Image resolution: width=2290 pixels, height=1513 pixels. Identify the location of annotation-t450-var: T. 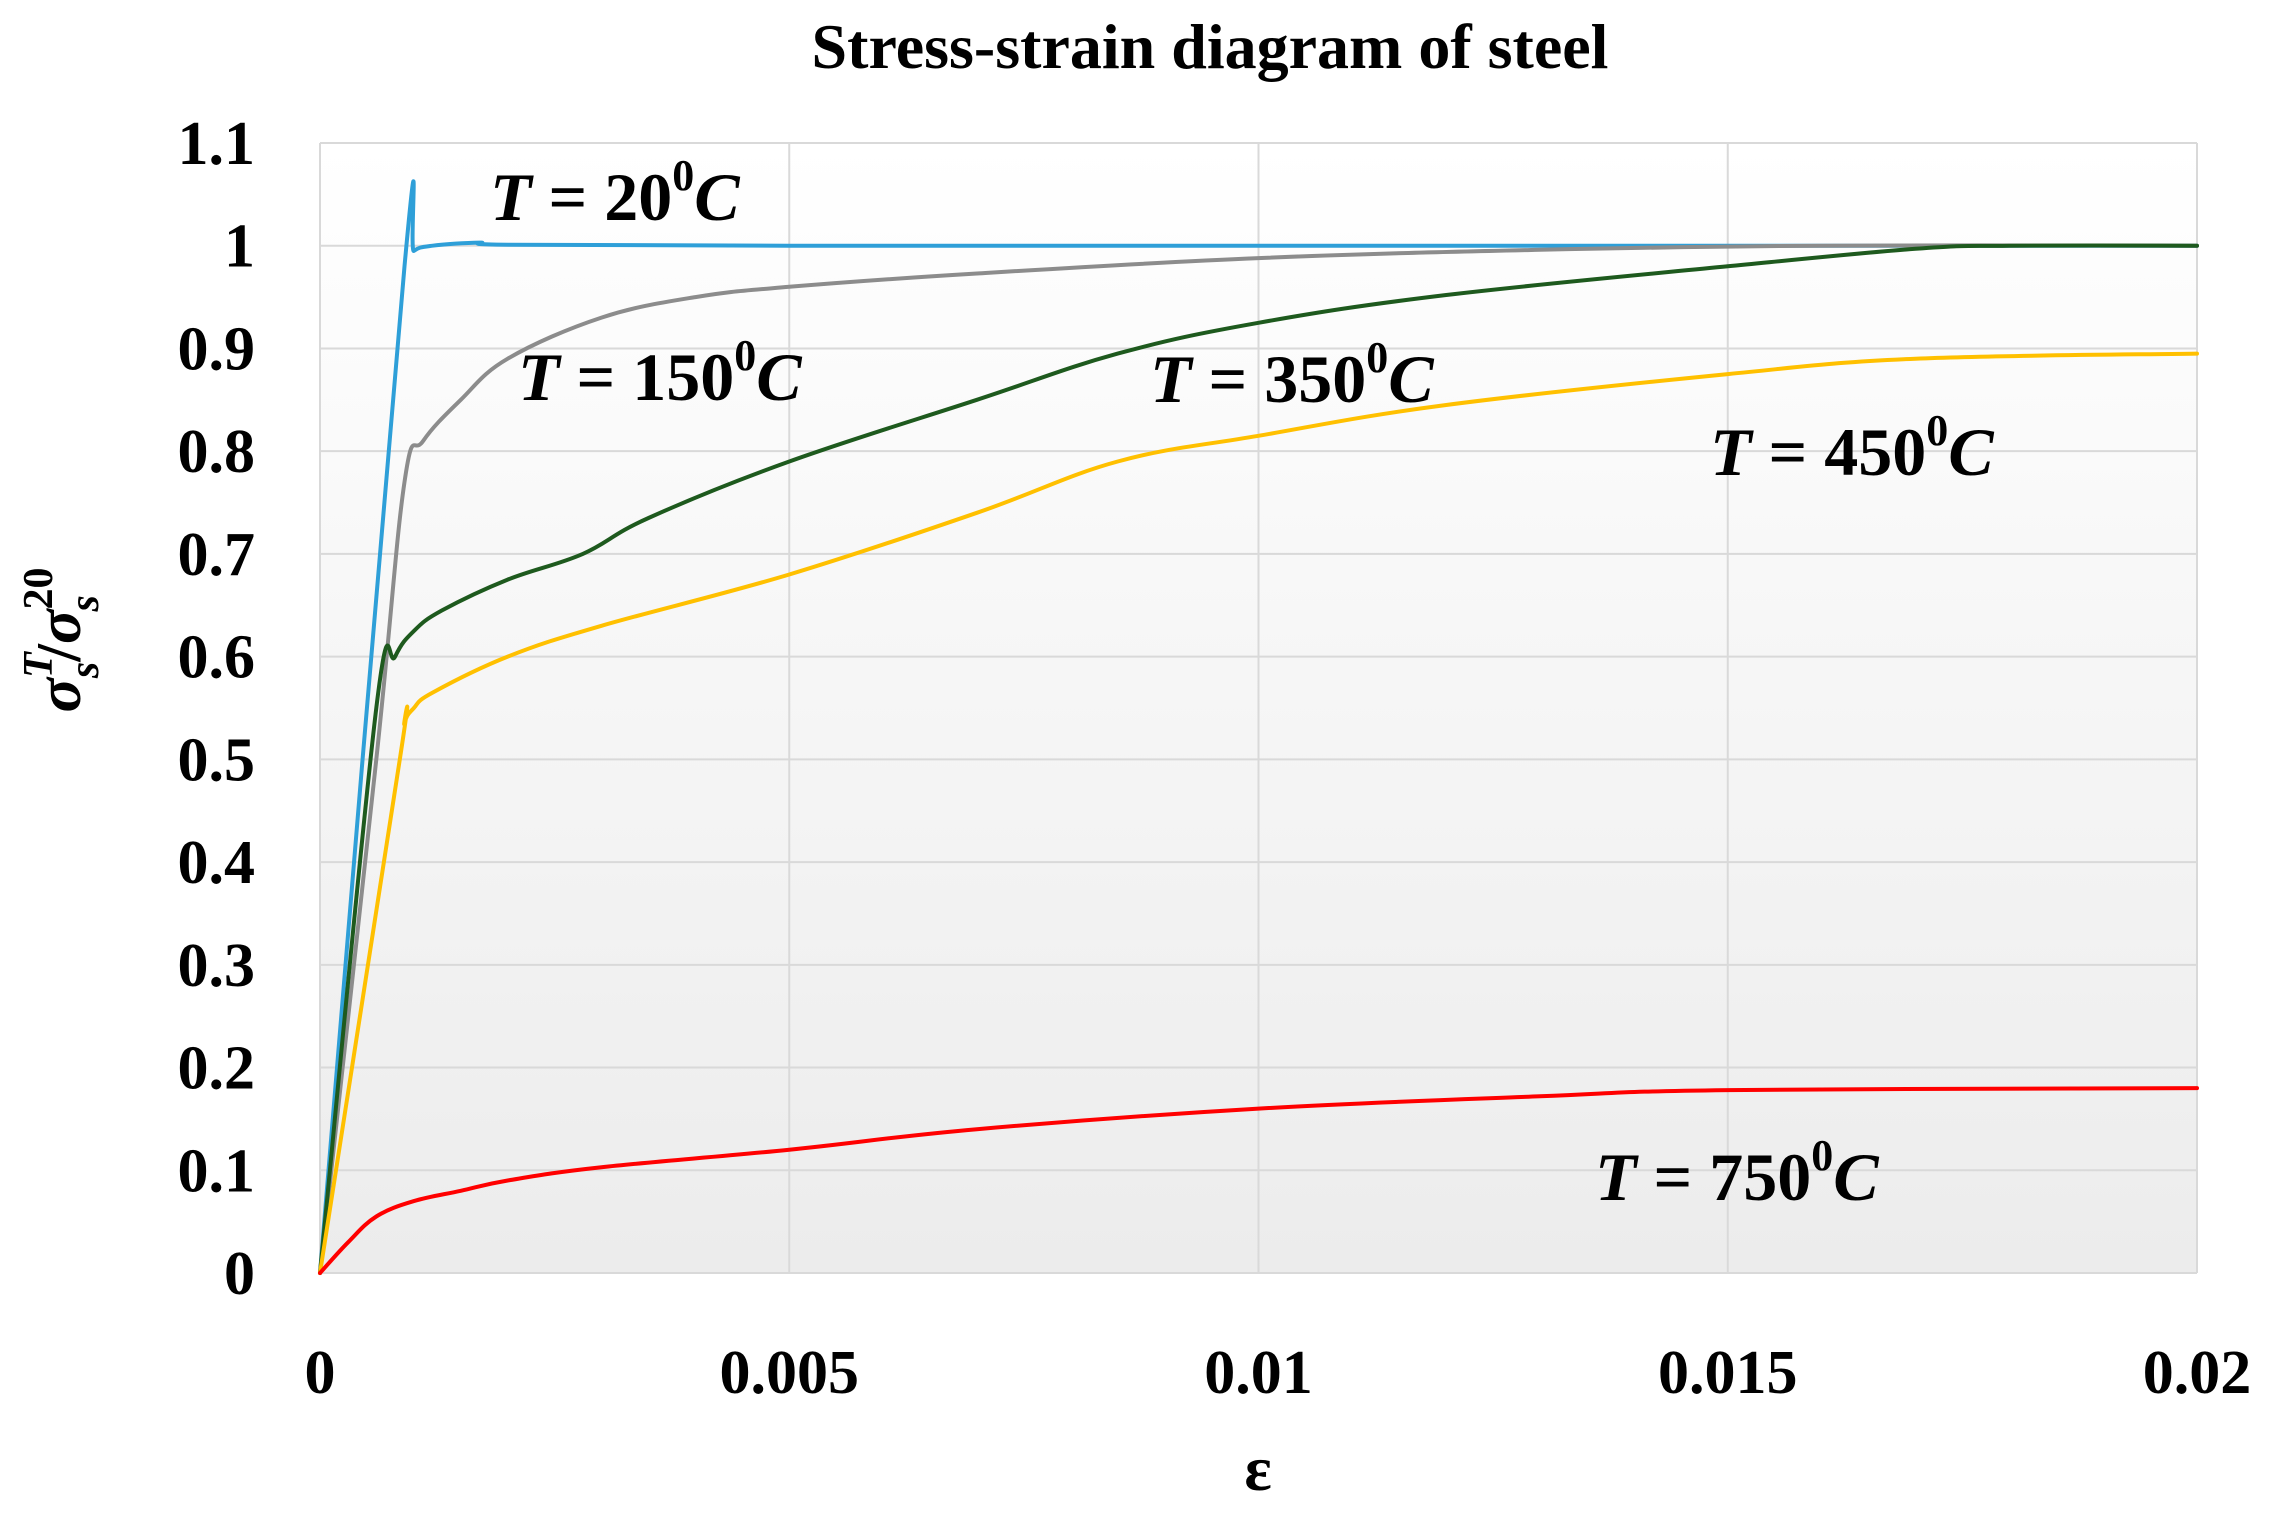
(1732, 452).